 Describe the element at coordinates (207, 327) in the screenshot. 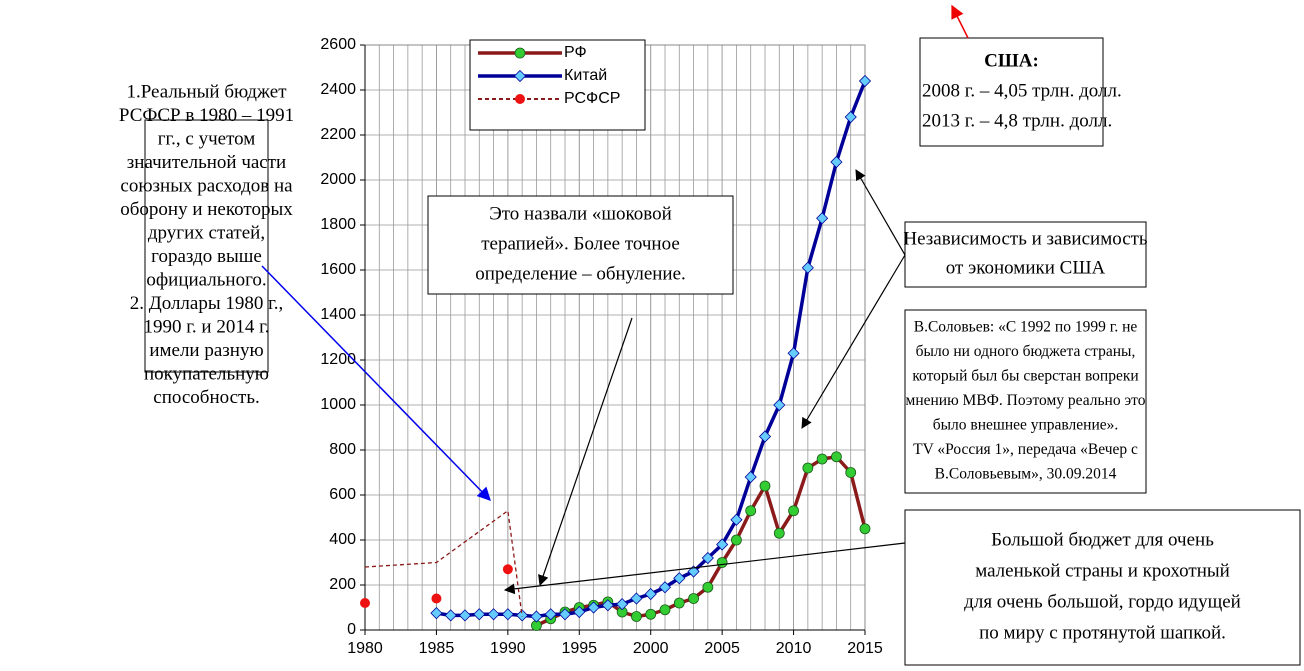

I see `annotation-text: 1990 г. и 2014 г.` at that location.